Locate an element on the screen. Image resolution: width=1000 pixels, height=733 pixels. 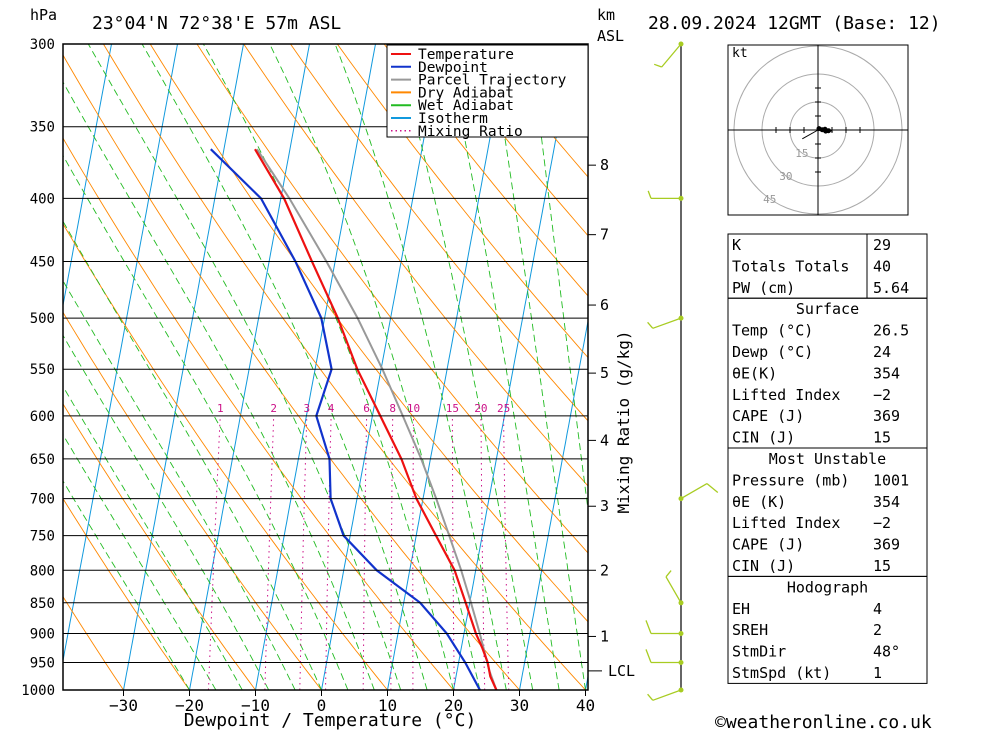
pressure-tick-label: 300 is located at coordinates (42, 45).